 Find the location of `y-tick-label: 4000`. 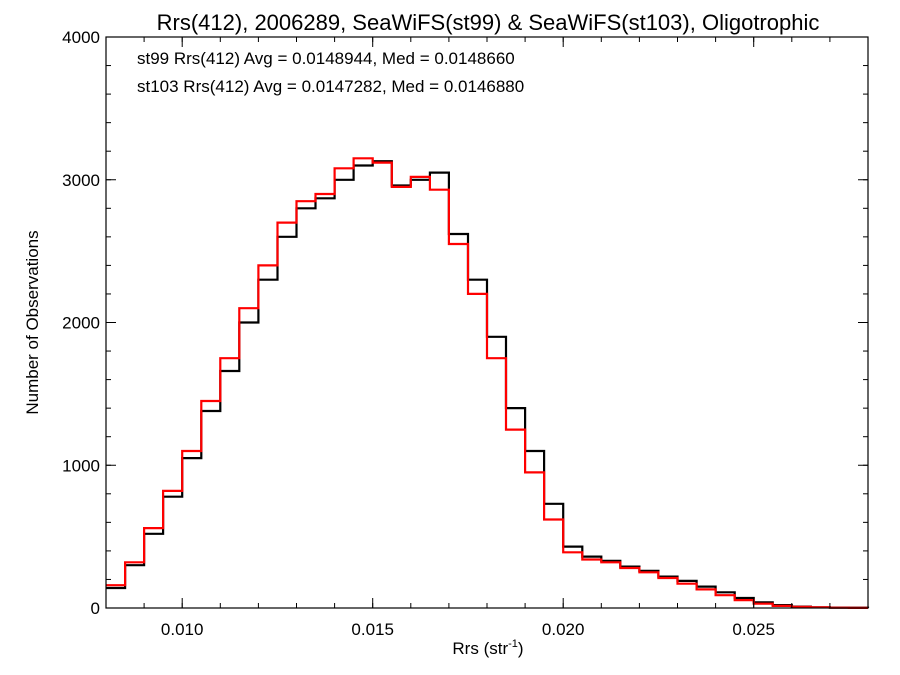

y-tick-label: 4000 is located at coordinates (81, 37).